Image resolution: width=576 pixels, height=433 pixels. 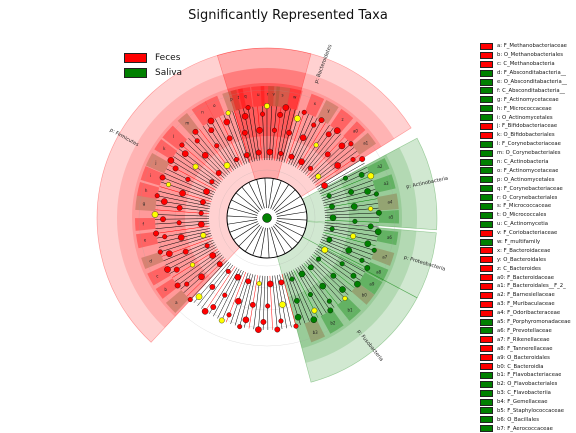 What do you see at coordinates (526, 135) in the screenshot?
I see `key-label: k: O_Bifidobacteriales` at bounding box center [526, 135].